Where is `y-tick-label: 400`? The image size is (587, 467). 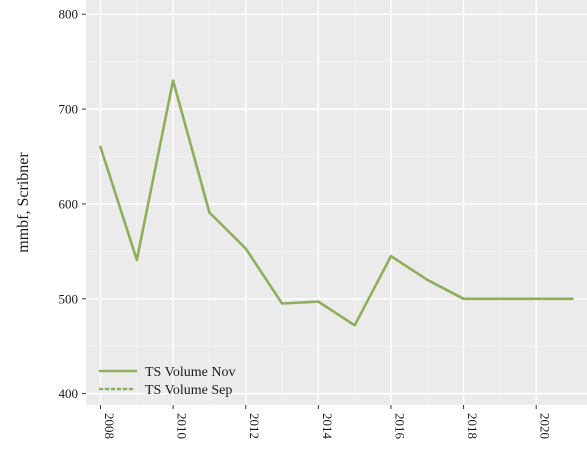
y-tick-label: 400 is located at coordinates (69, 393).